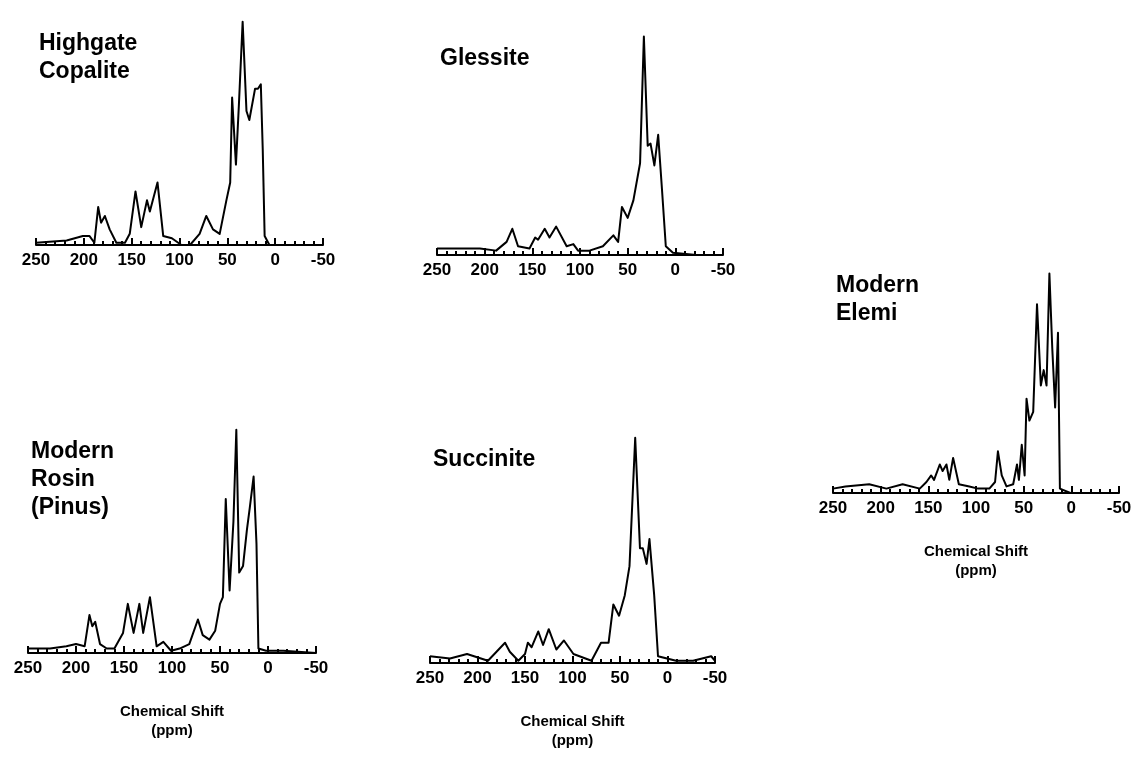 The width and height of the screenshot is (1135, 763). I want to click on chart-title: Glessite, so click(485, 57).